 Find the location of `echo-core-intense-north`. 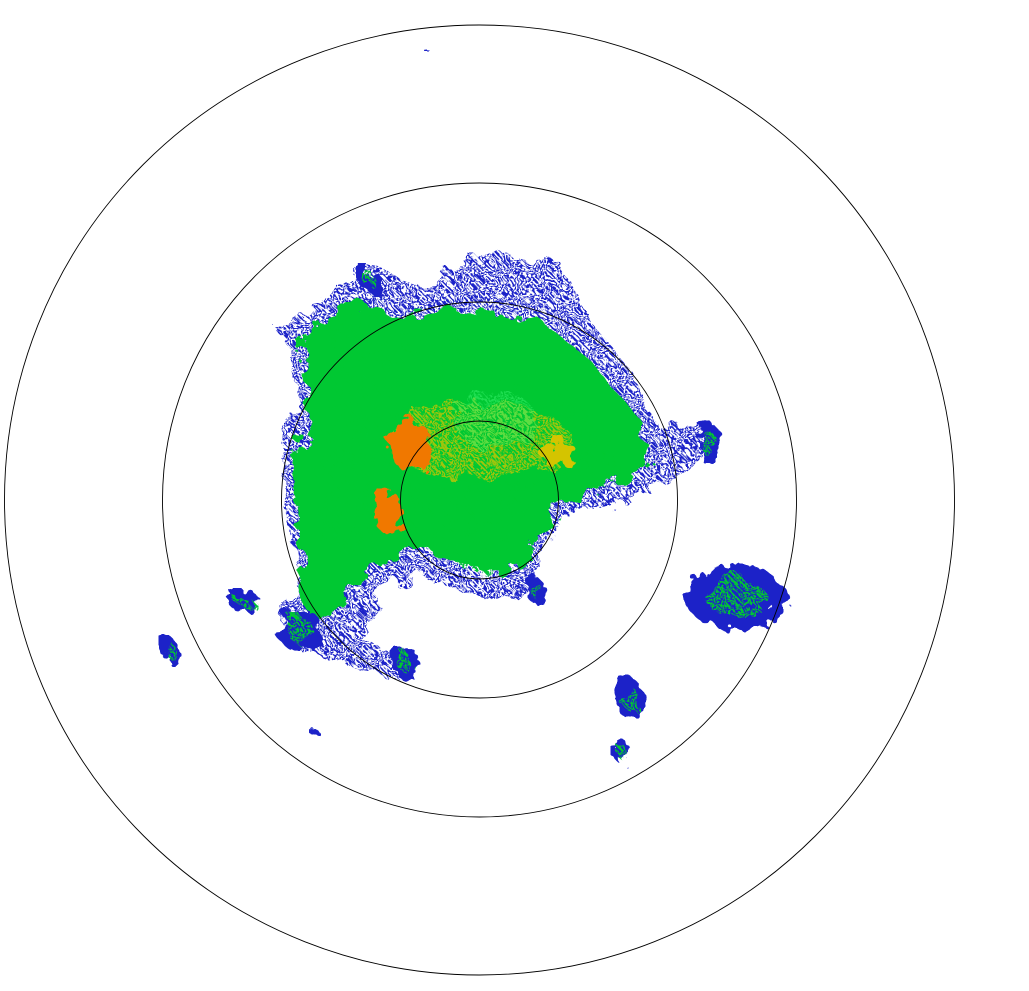

echo-core-intense-north is located at coordinates (410, 445).